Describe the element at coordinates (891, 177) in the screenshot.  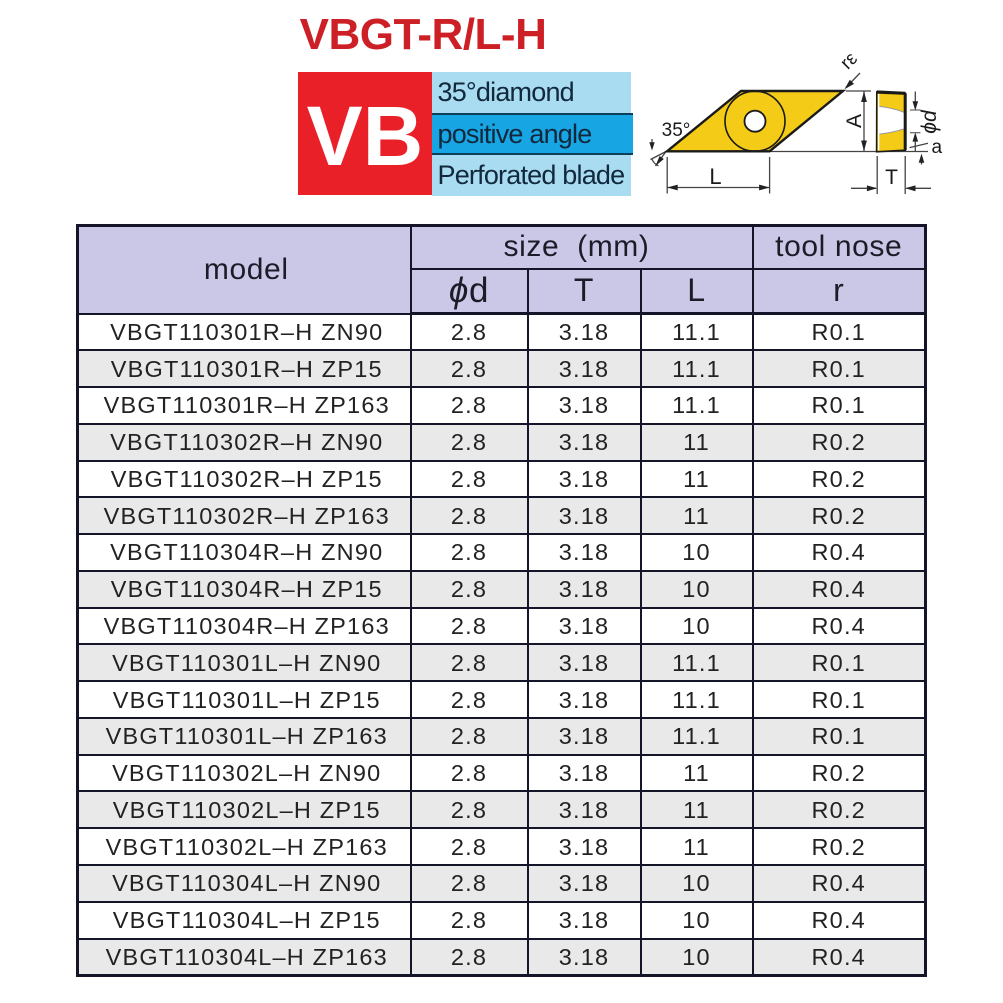
I see `svg-text: T` at that location.